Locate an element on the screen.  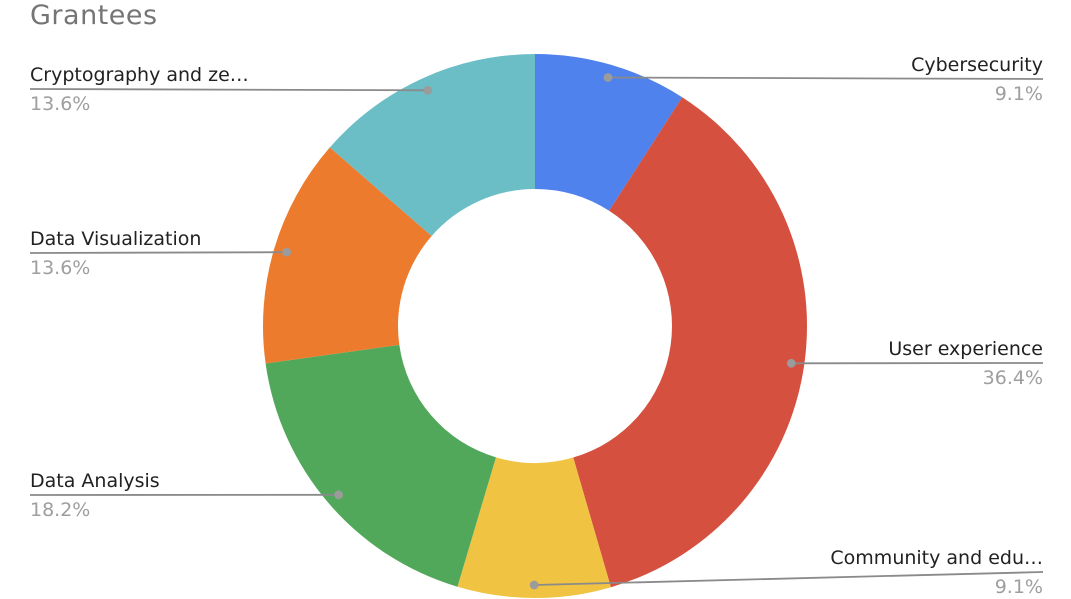
leader-line-data-visualization is located at coordinates (158, 252).